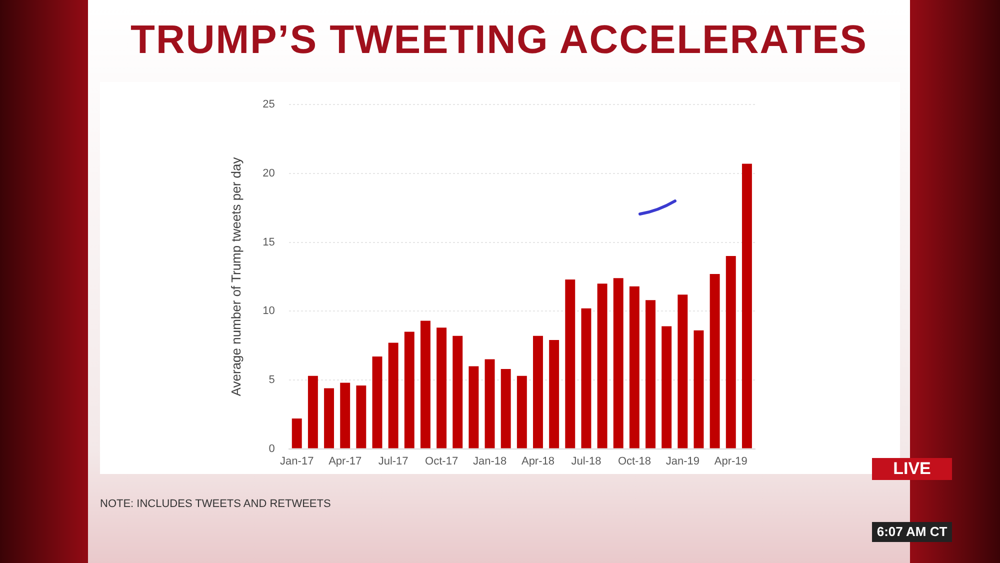 This screenshot has width=1000, height=563. I want to click on text: 6:07 AM CT, so click(912, 532).